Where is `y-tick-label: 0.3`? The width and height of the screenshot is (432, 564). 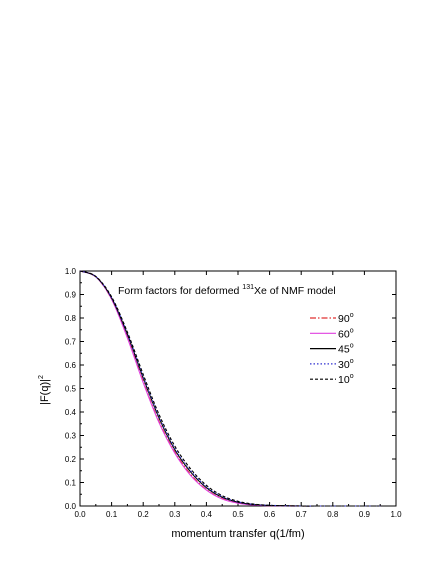
y-tick-label: 0.3 is located at coordinates (71, 436).